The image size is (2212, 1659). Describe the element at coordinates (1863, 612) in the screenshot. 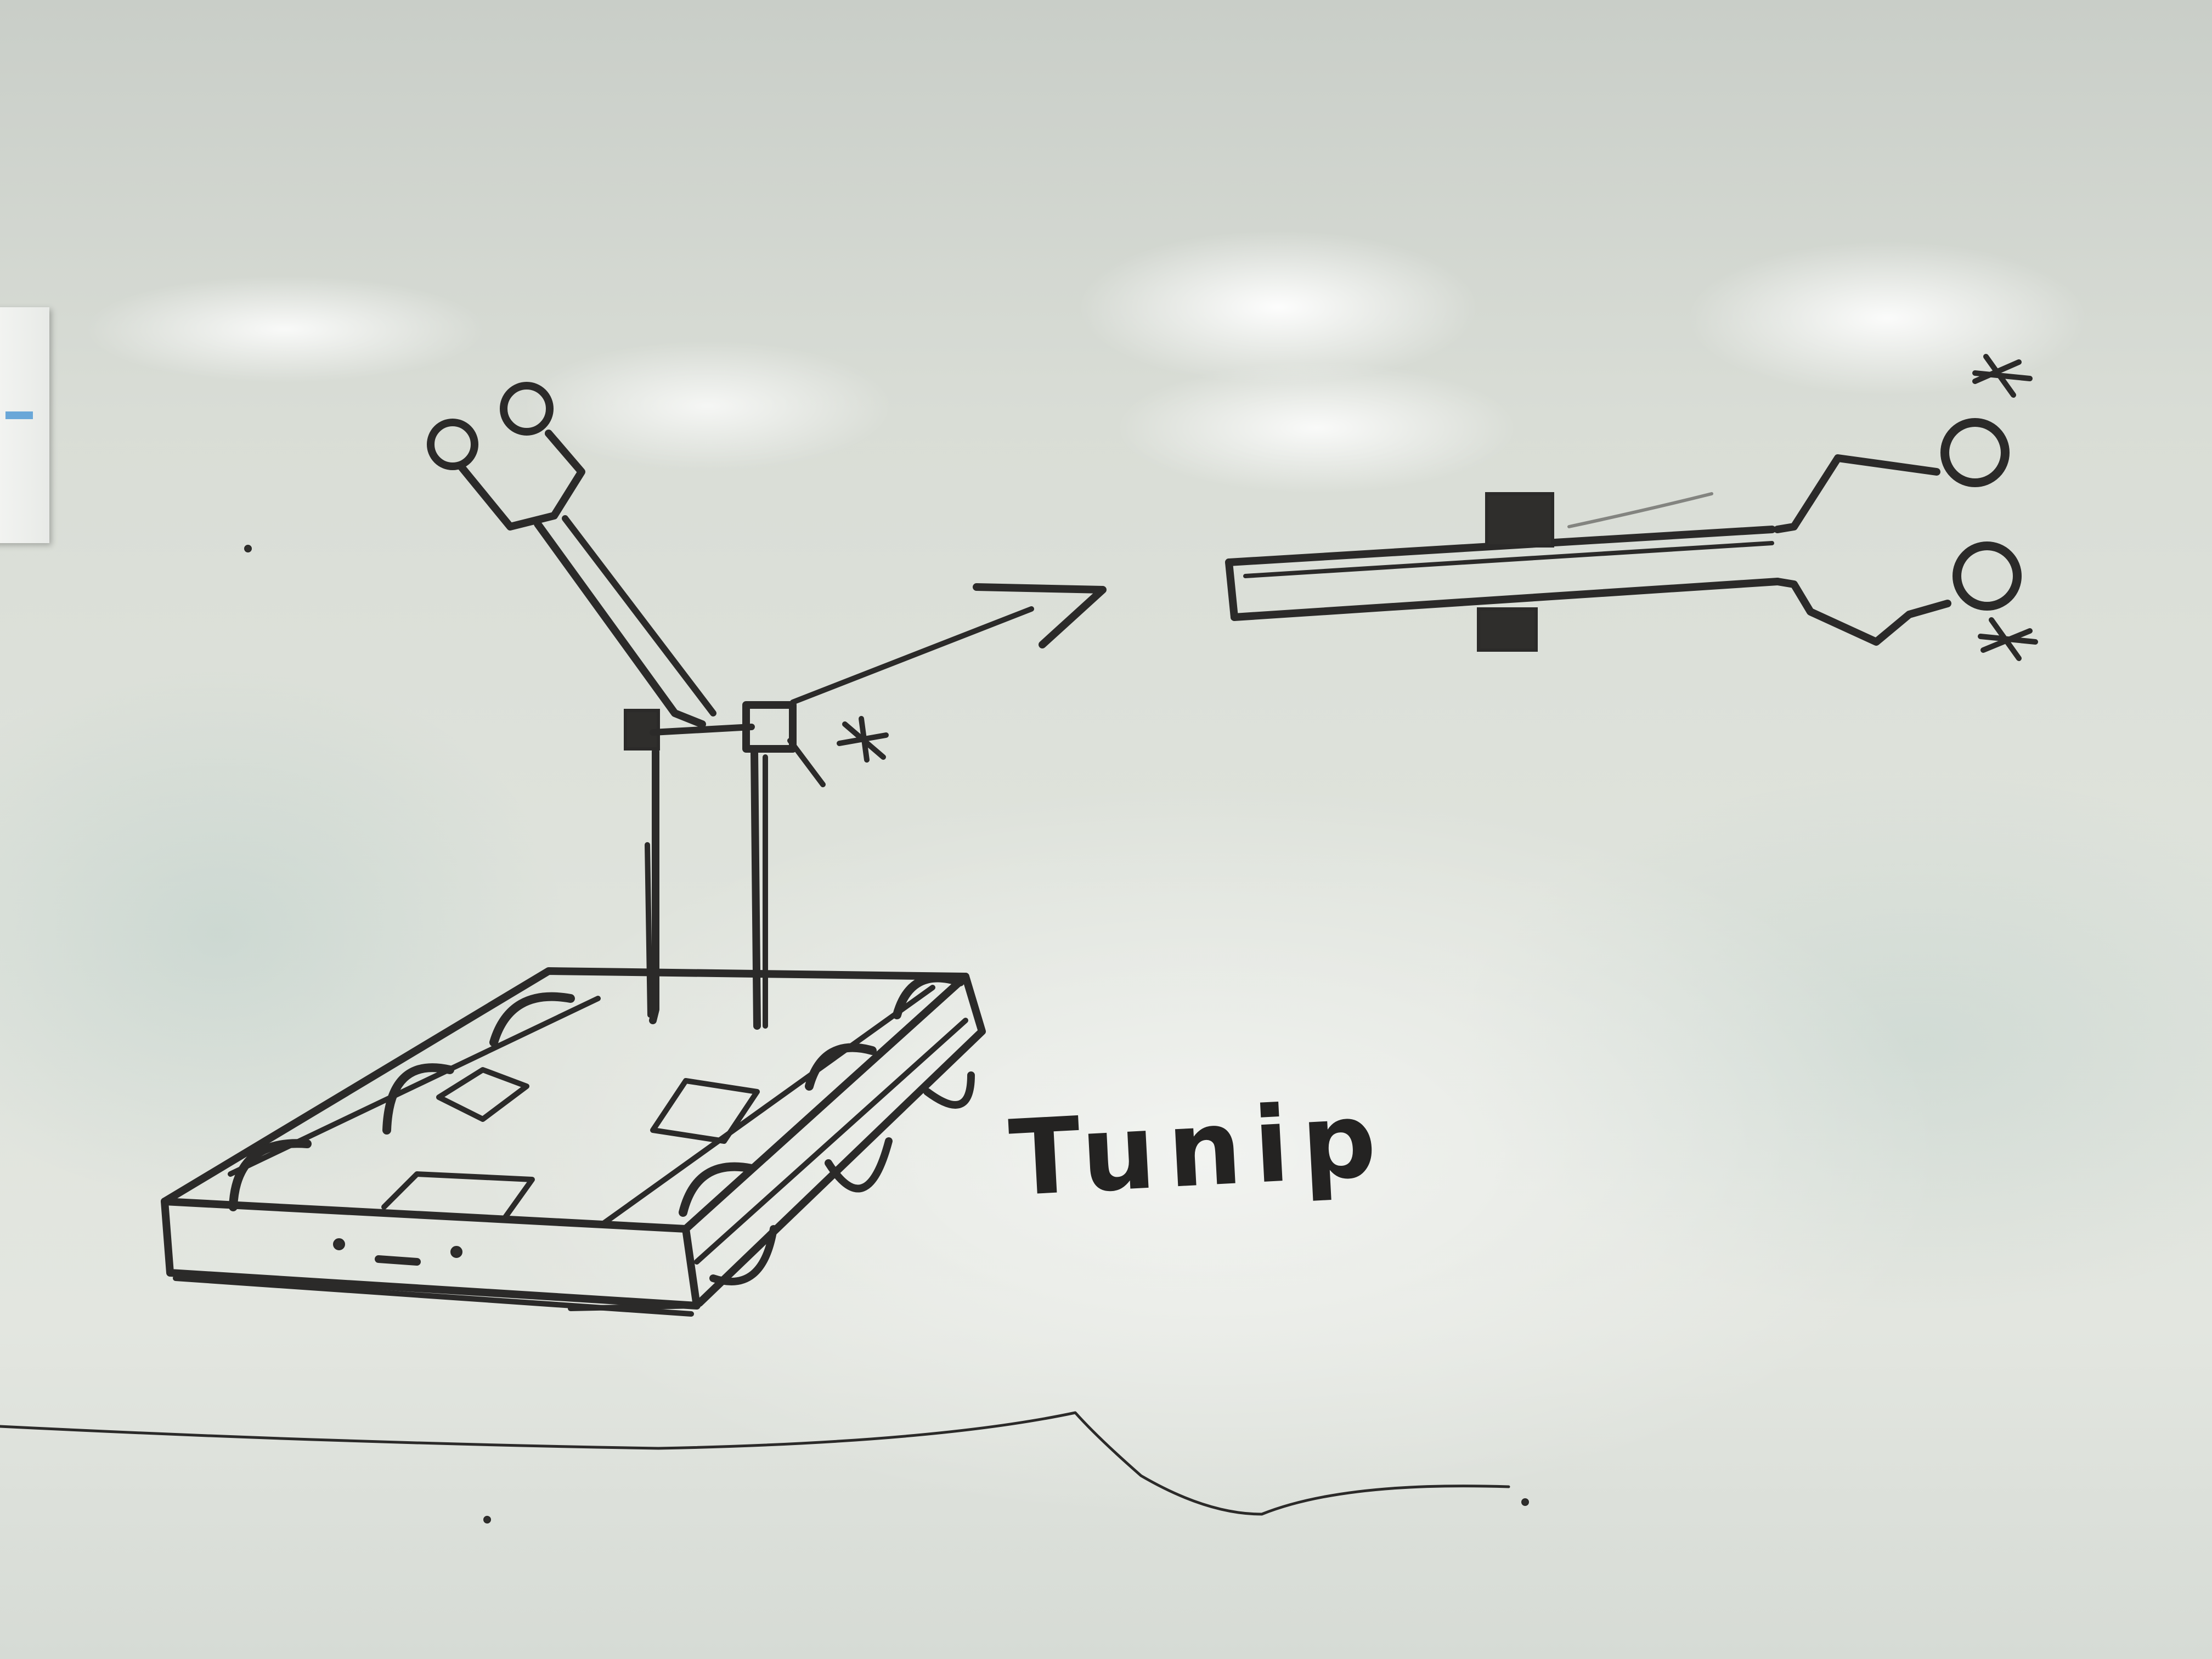

I see `claw-lower` at that location.